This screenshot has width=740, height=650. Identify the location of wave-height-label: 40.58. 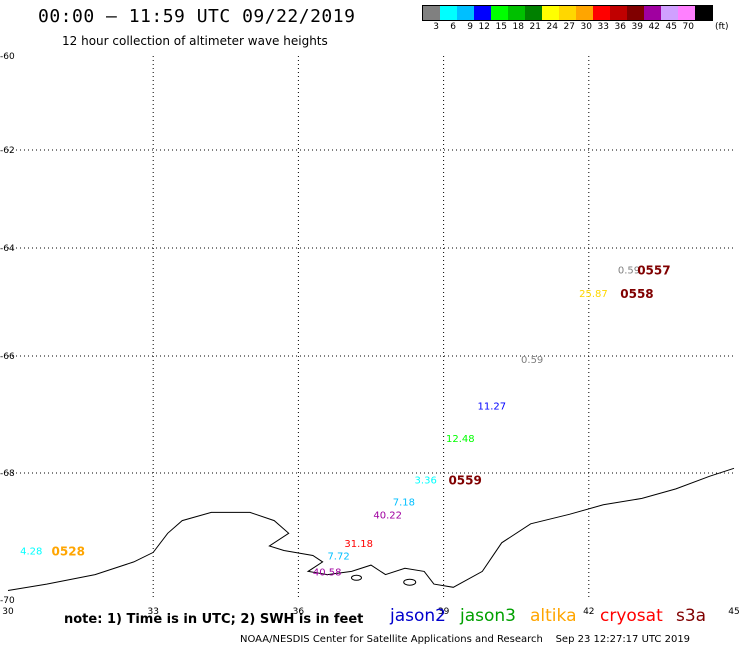
(327, 572).